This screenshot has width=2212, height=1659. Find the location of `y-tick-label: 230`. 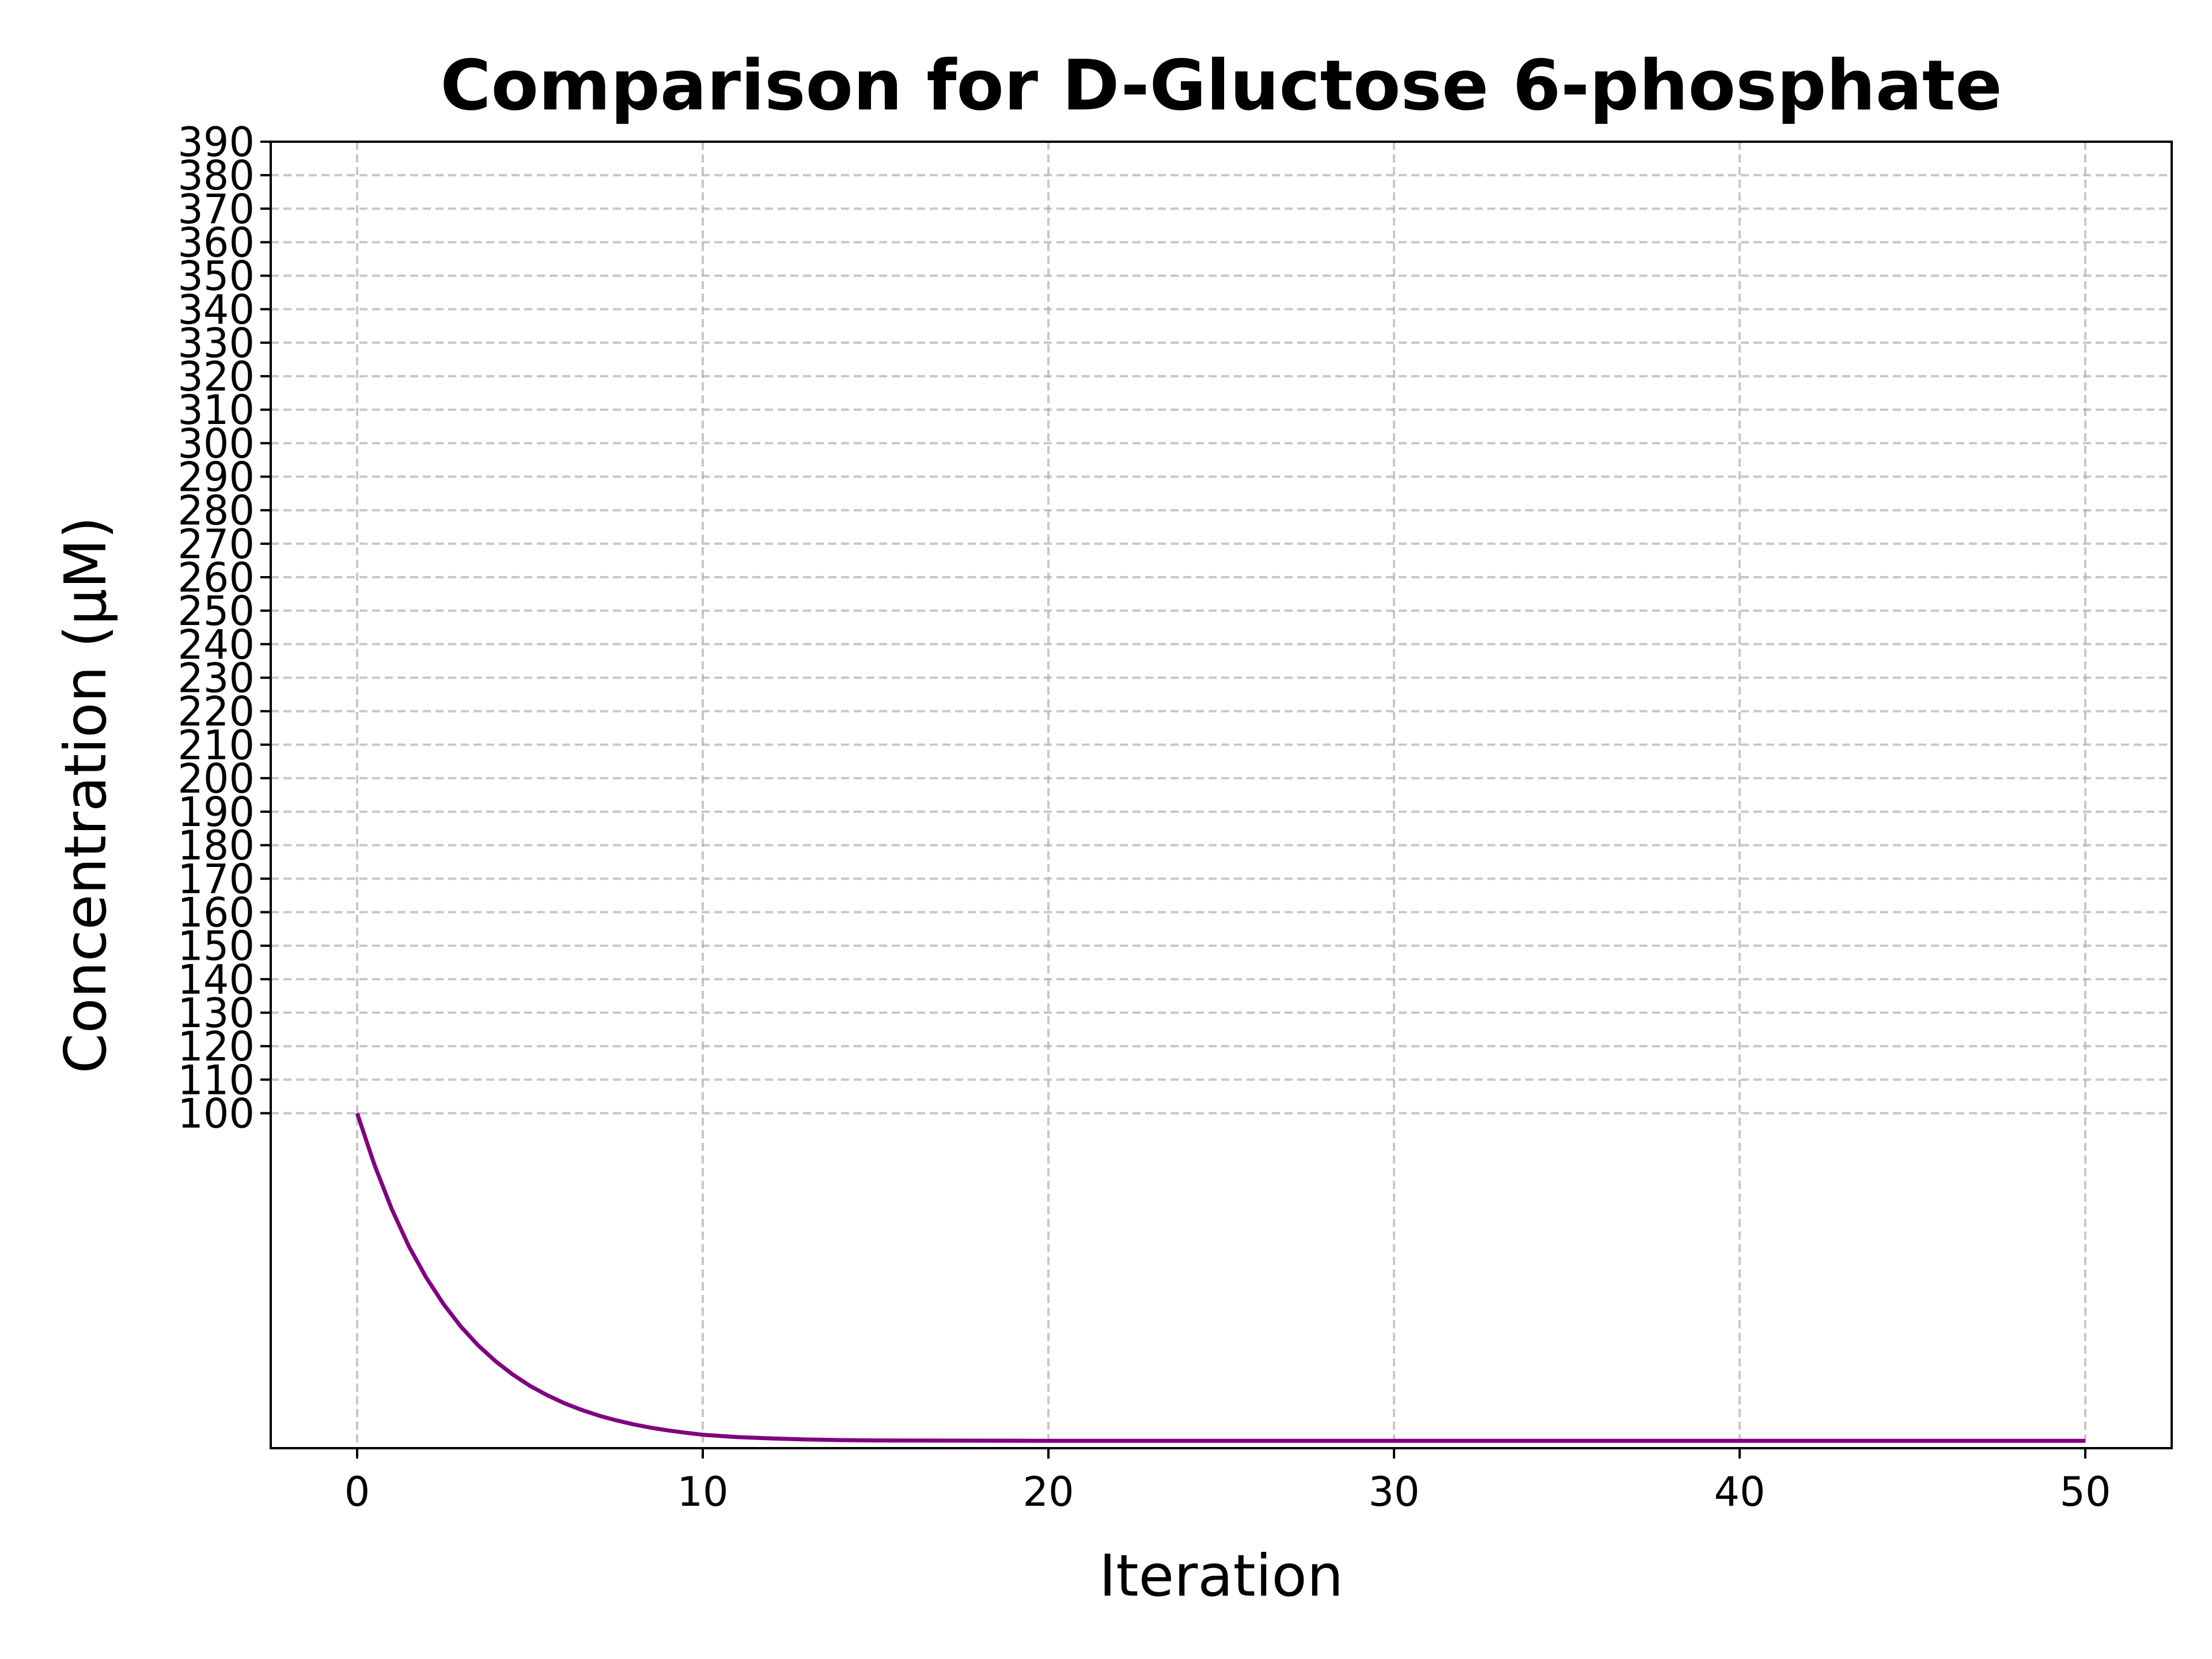

y-tick-label: 230 is located at coordinates (216, 678).